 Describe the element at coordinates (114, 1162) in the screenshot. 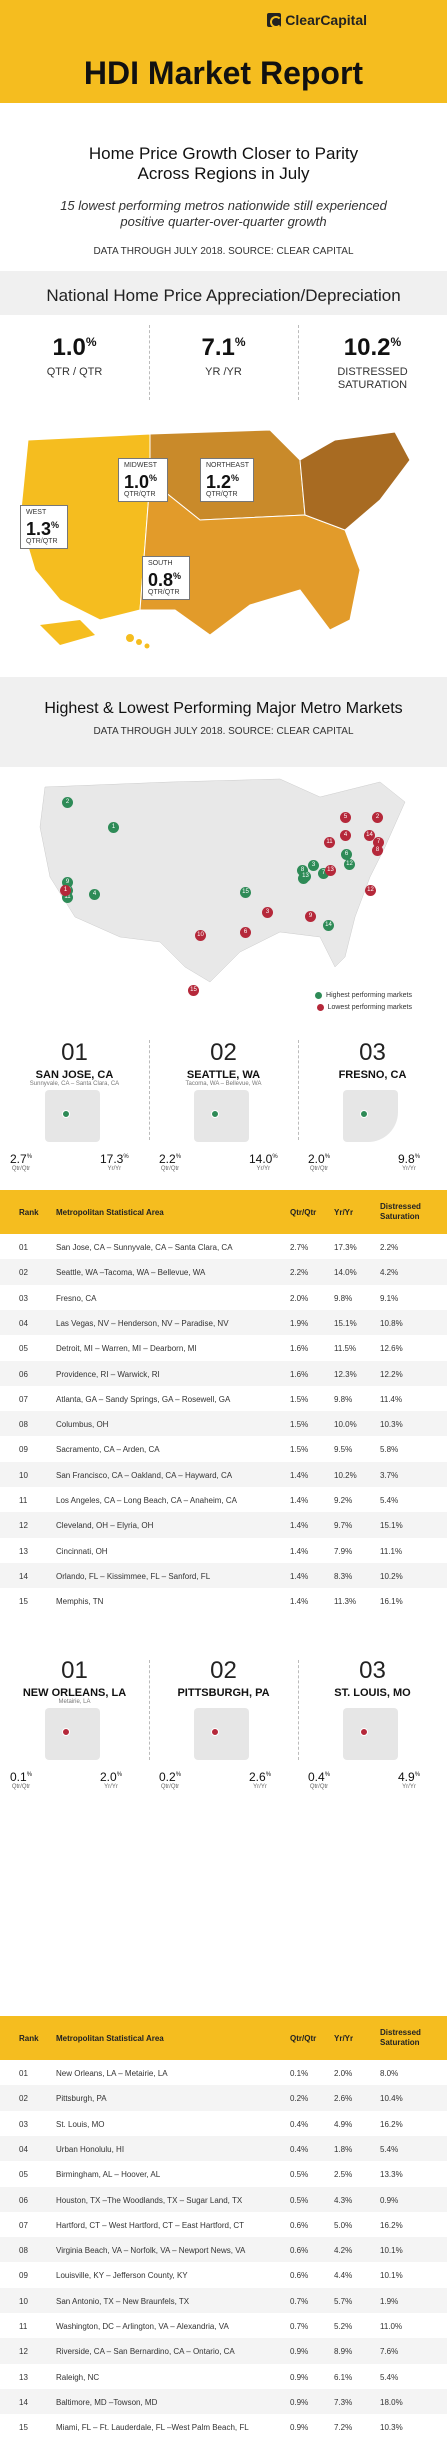

I see `metro-yr: 17.3% Yr/Yr` at that location.